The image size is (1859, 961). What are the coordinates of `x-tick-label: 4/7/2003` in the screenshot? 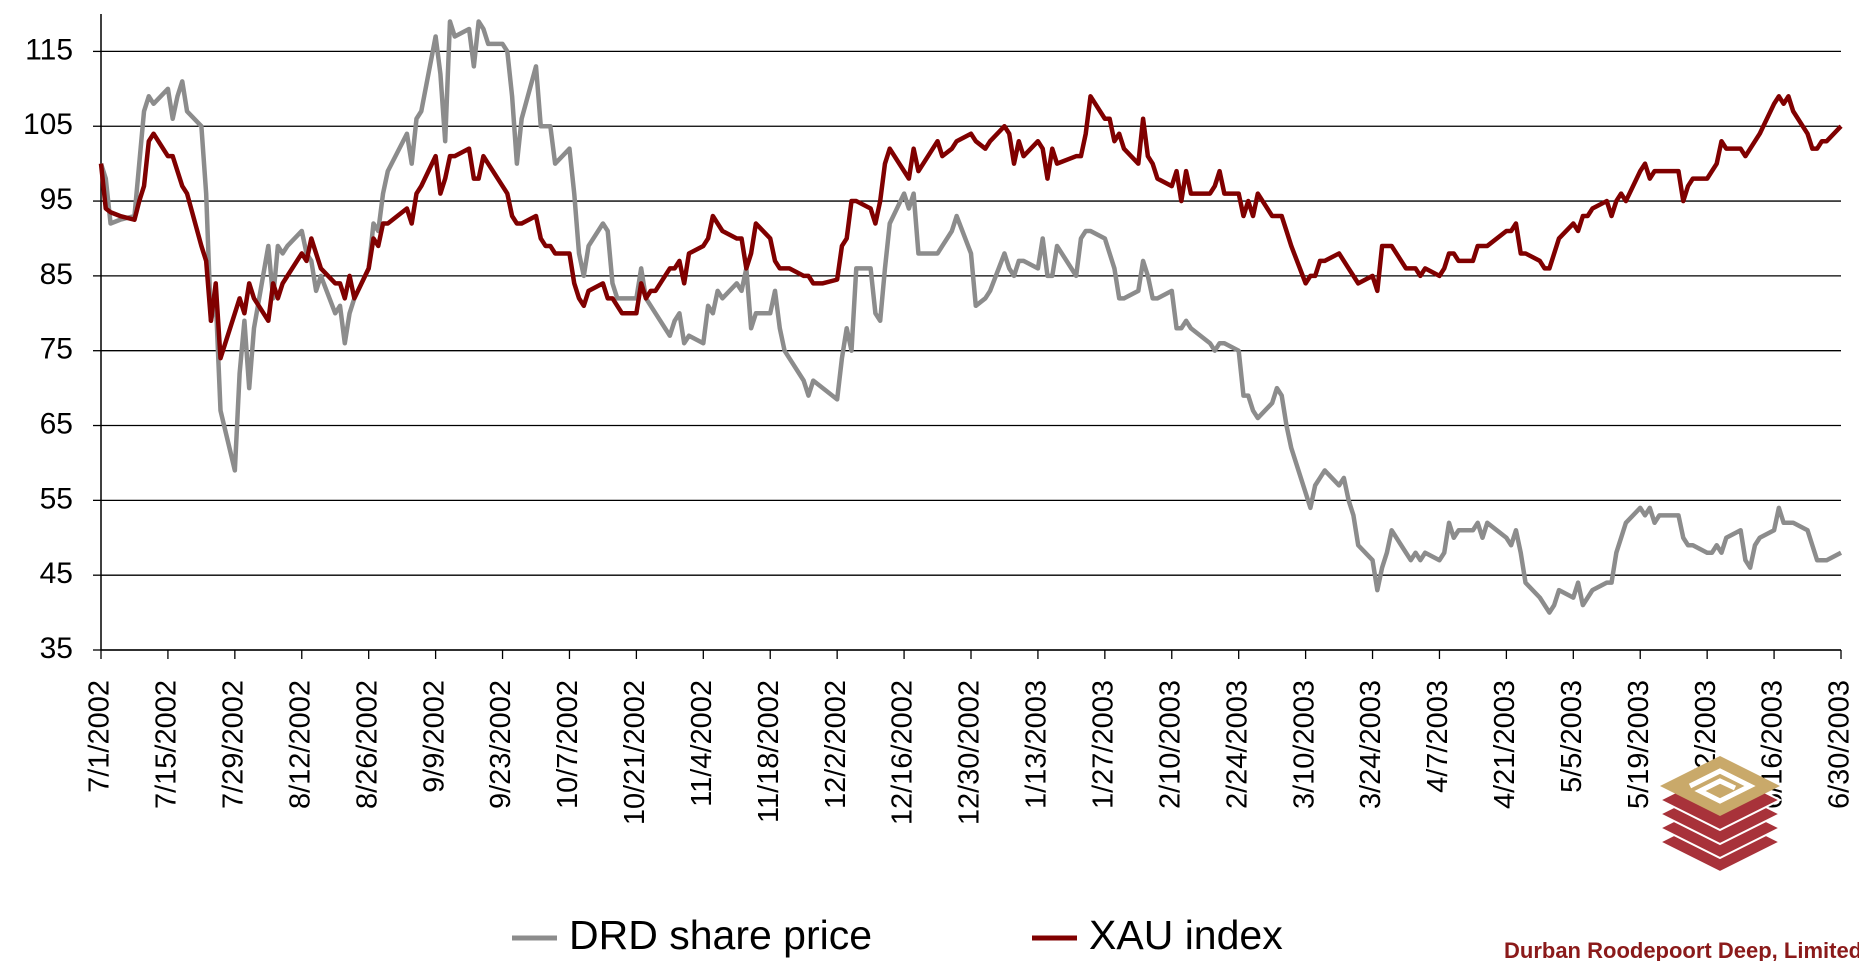 It's located at (1438, 736).